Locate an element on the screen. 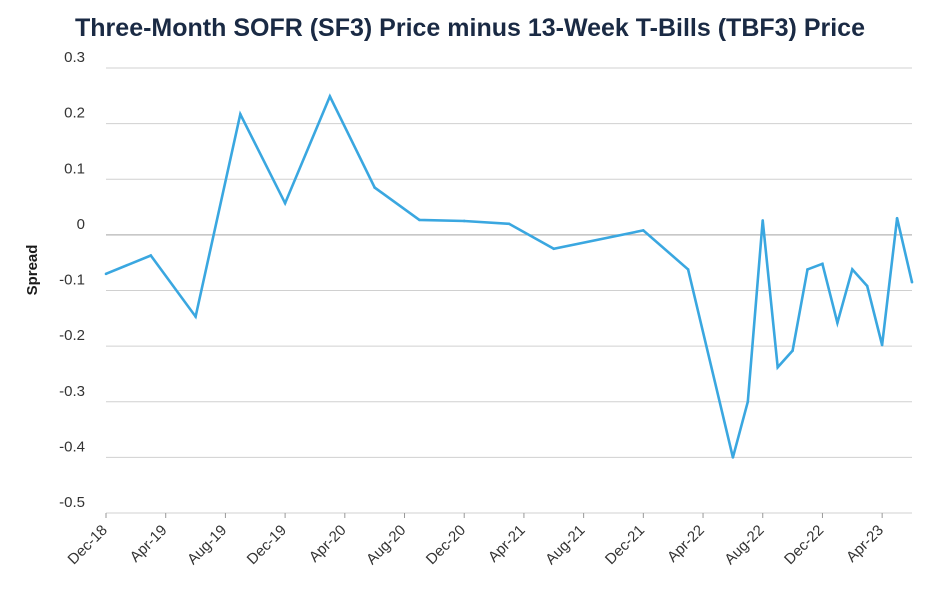 The image size is (940, 600). y-tick-label: 0.1 is located at coordinates (74, 168).